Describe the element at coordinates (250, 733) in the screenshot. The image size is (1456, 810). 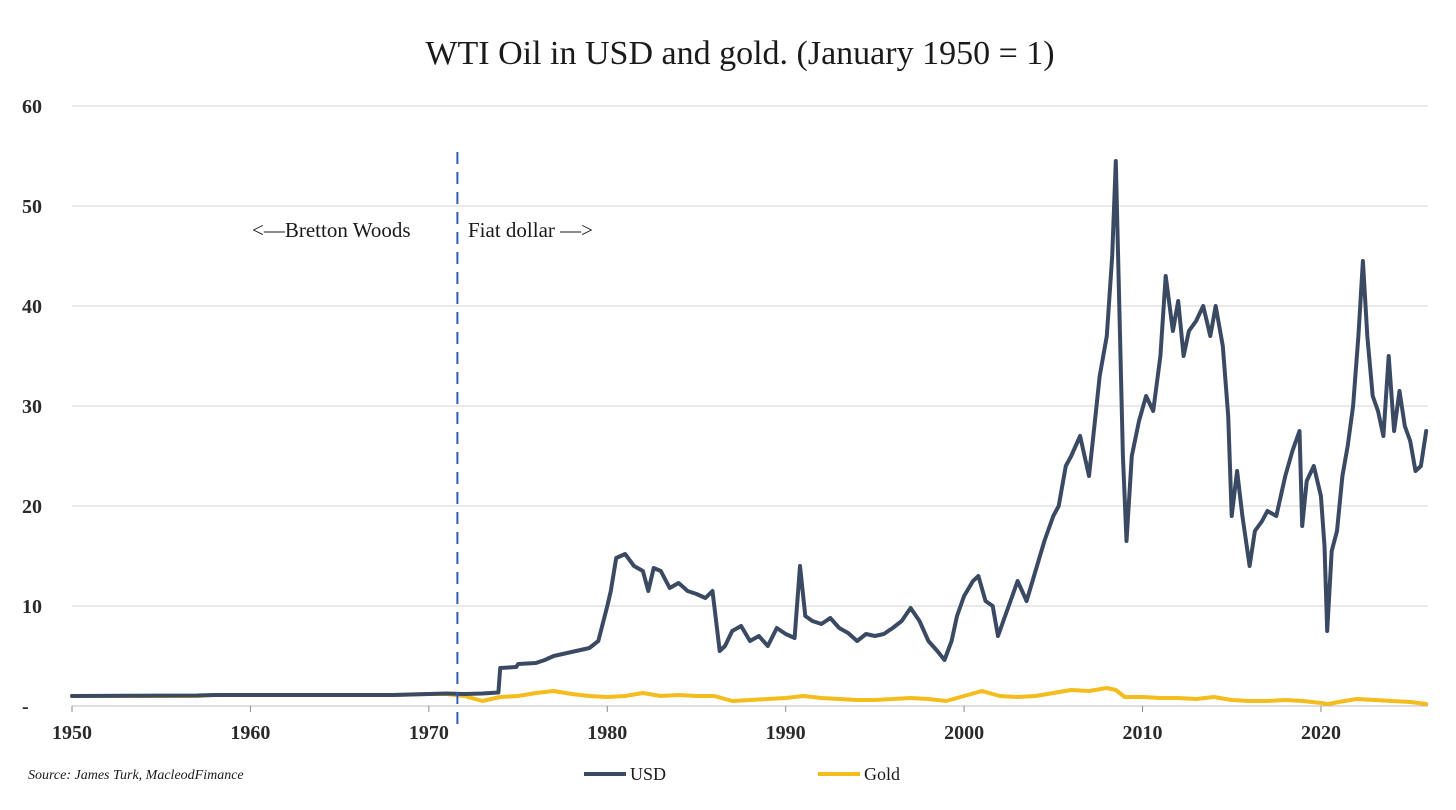
I see `x-tick-label: 1960` at that location.